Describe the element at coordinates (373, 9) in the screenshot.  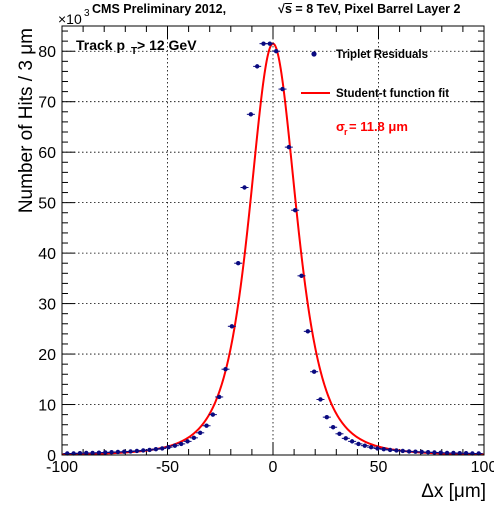
I see `chart-title-energy: s = 8 TeV, Pixel Barrel Layer 2` at that location.